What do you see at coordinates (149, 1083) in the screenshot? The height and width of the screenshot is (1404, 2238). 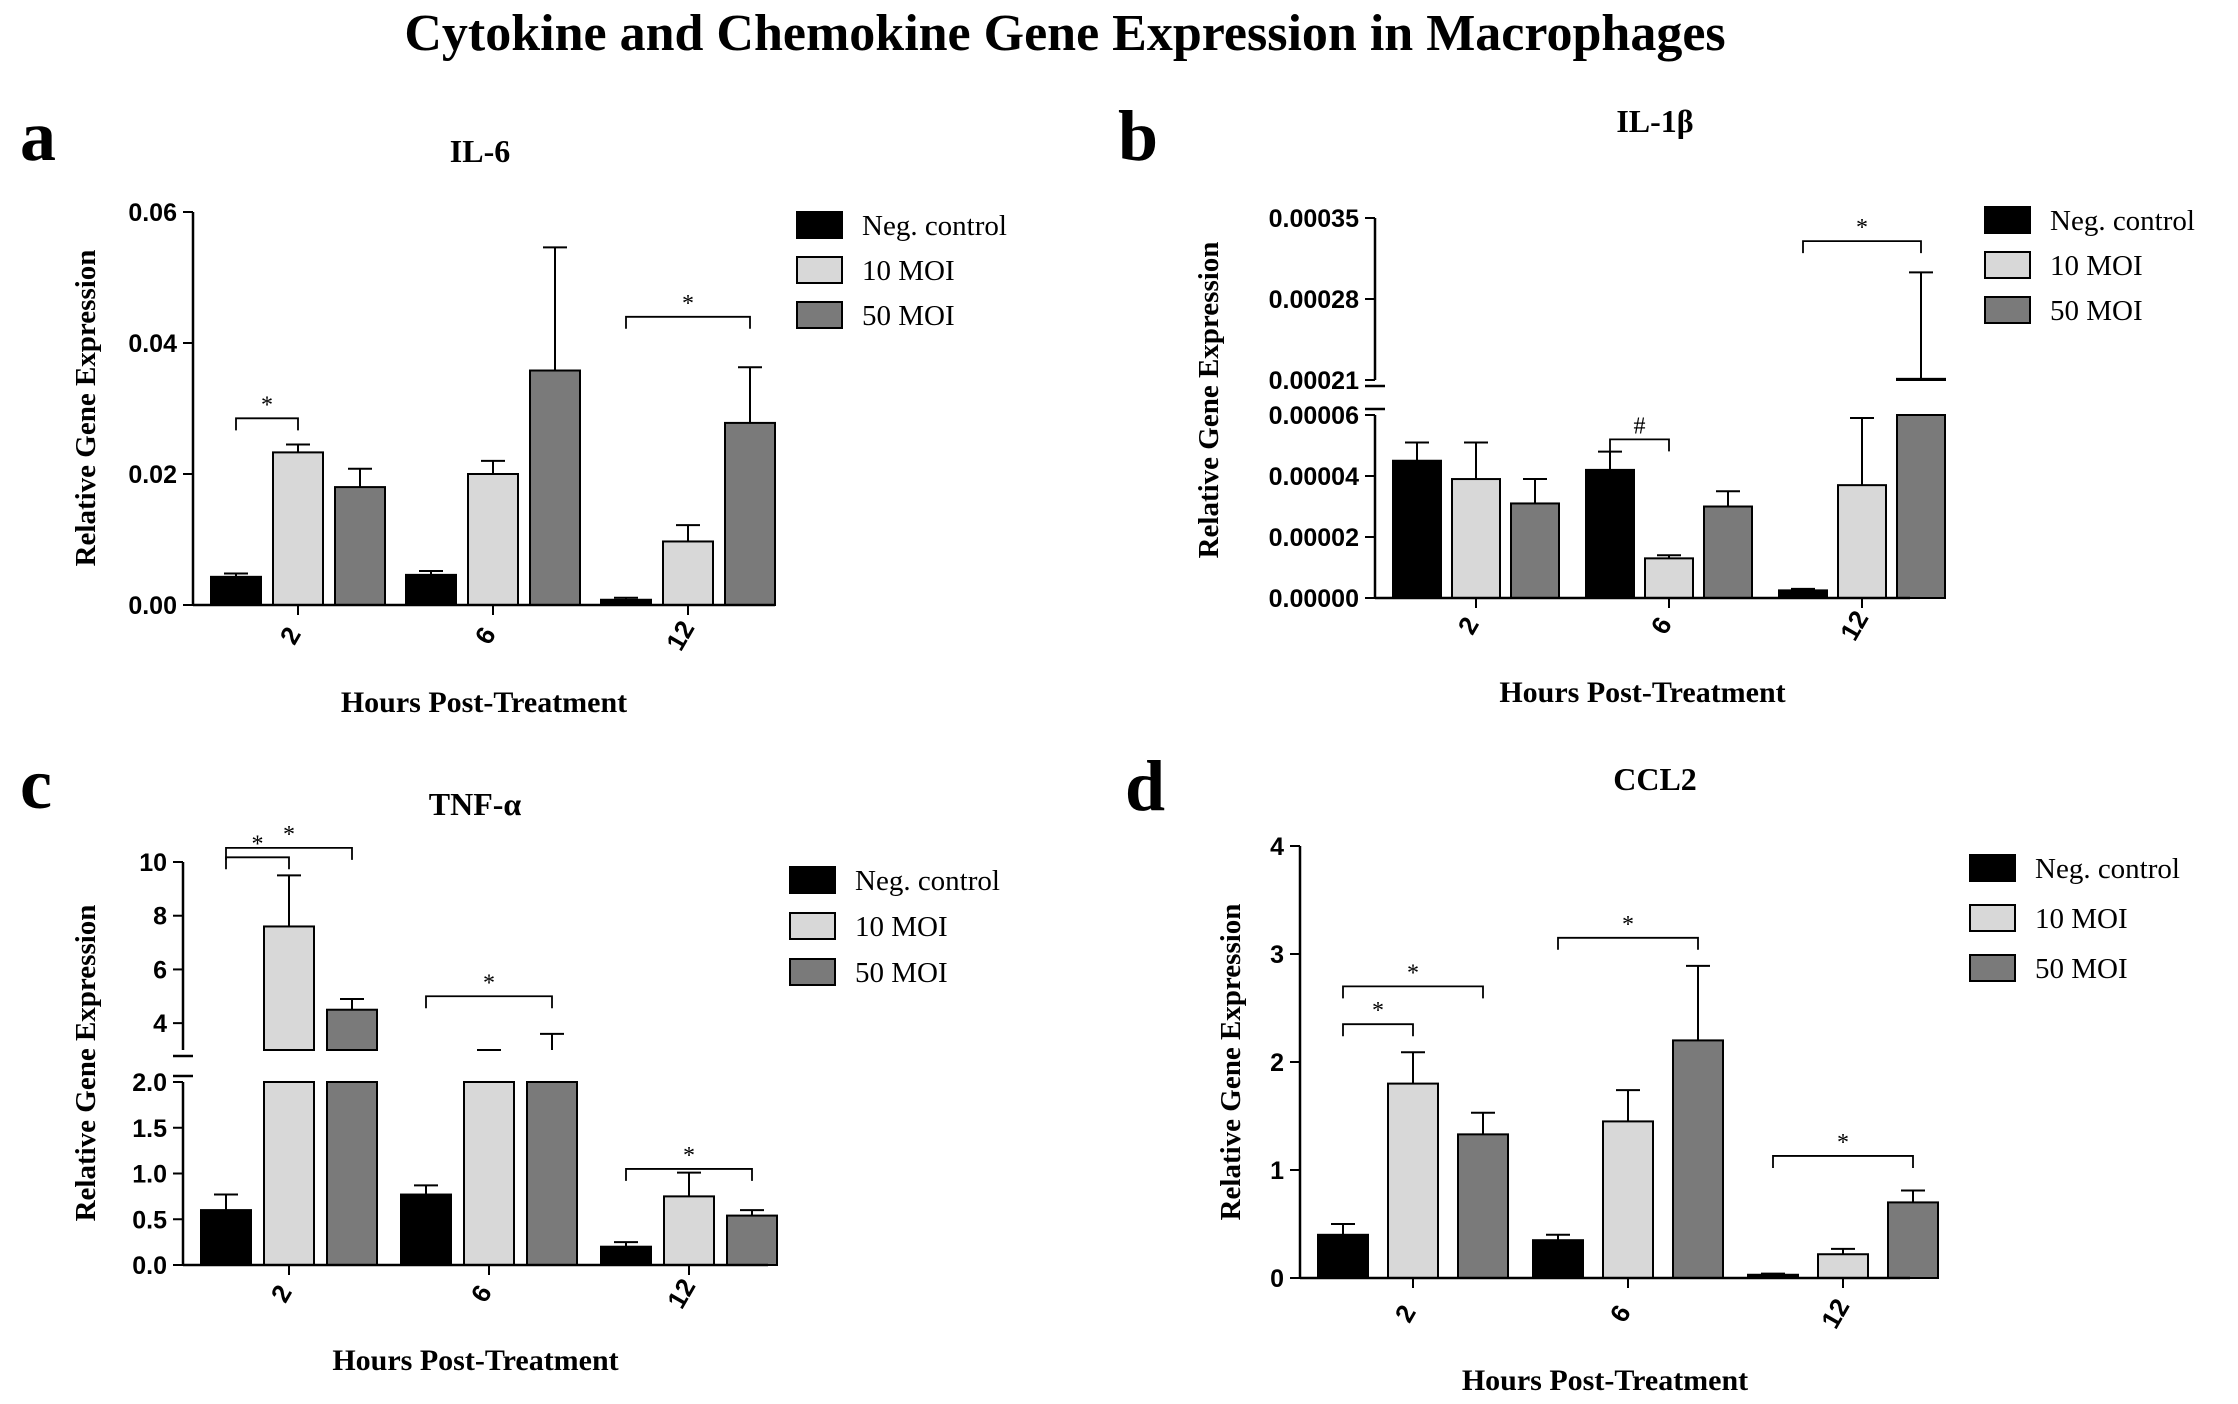 I see `y-tick-label: 2.0` at bounding box center [149, 1083].